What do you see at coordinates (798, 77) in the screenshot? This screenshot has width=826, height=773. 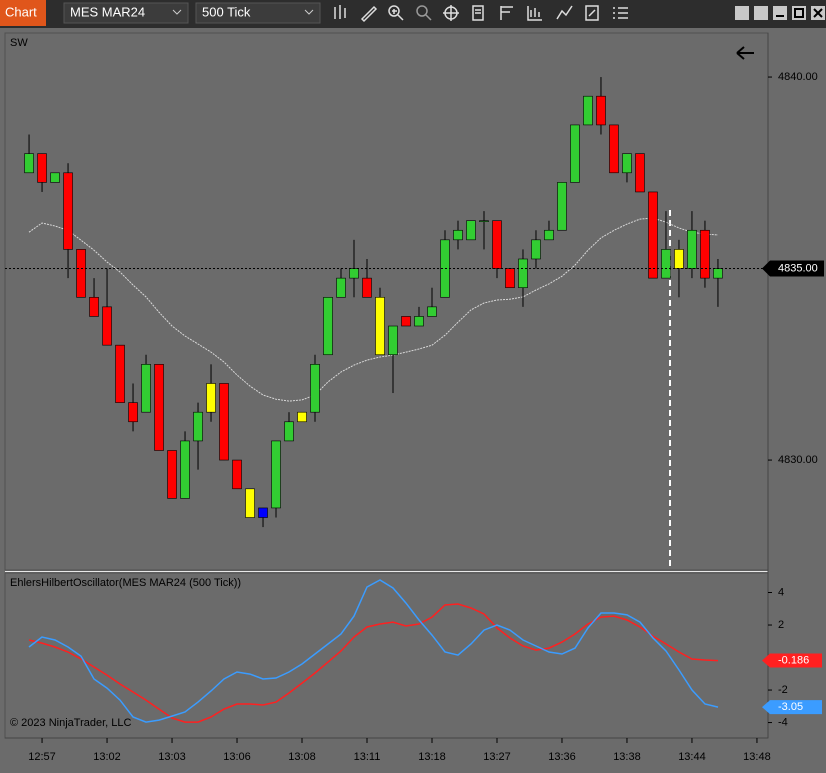 I see `y-tick-label: 4840.00` at bounding box center [798, 77].